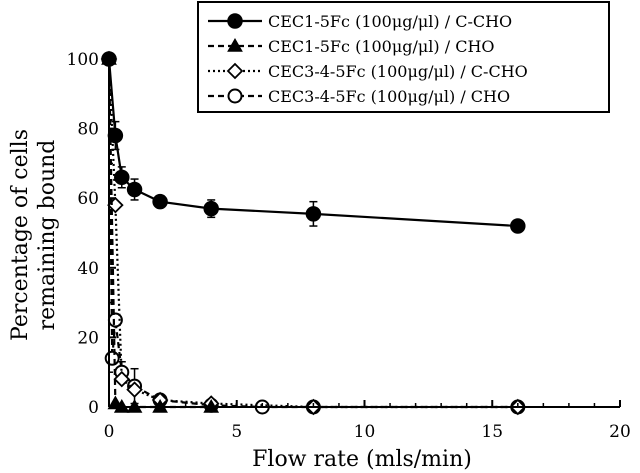  I want to click on y-tick-label: 0, so click(93, 408).